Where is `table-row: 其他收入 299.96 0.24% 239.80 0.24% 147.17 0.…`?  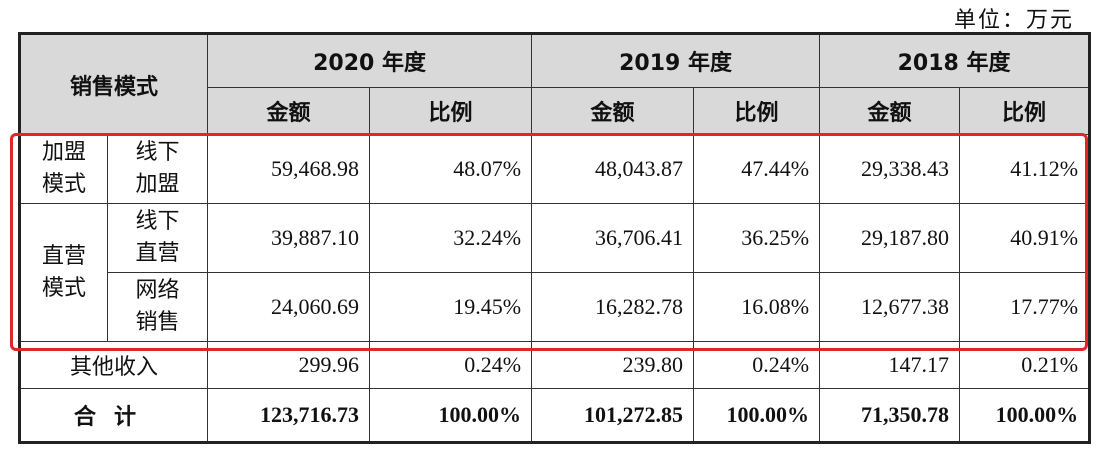 table-row: 其他收入 299.96 0.24% 239.80 0.24% 147.17 0.… is located at coordinates (554, 365).